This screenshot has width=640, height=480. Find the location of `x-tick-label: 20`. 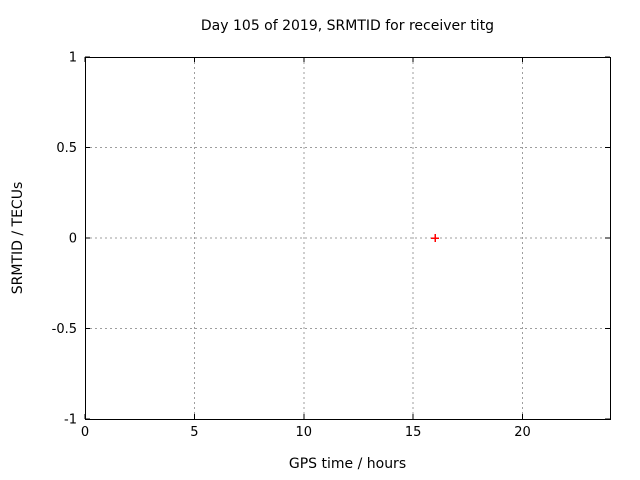

x-tick-label: 20 is located at coordinates (522, 432).